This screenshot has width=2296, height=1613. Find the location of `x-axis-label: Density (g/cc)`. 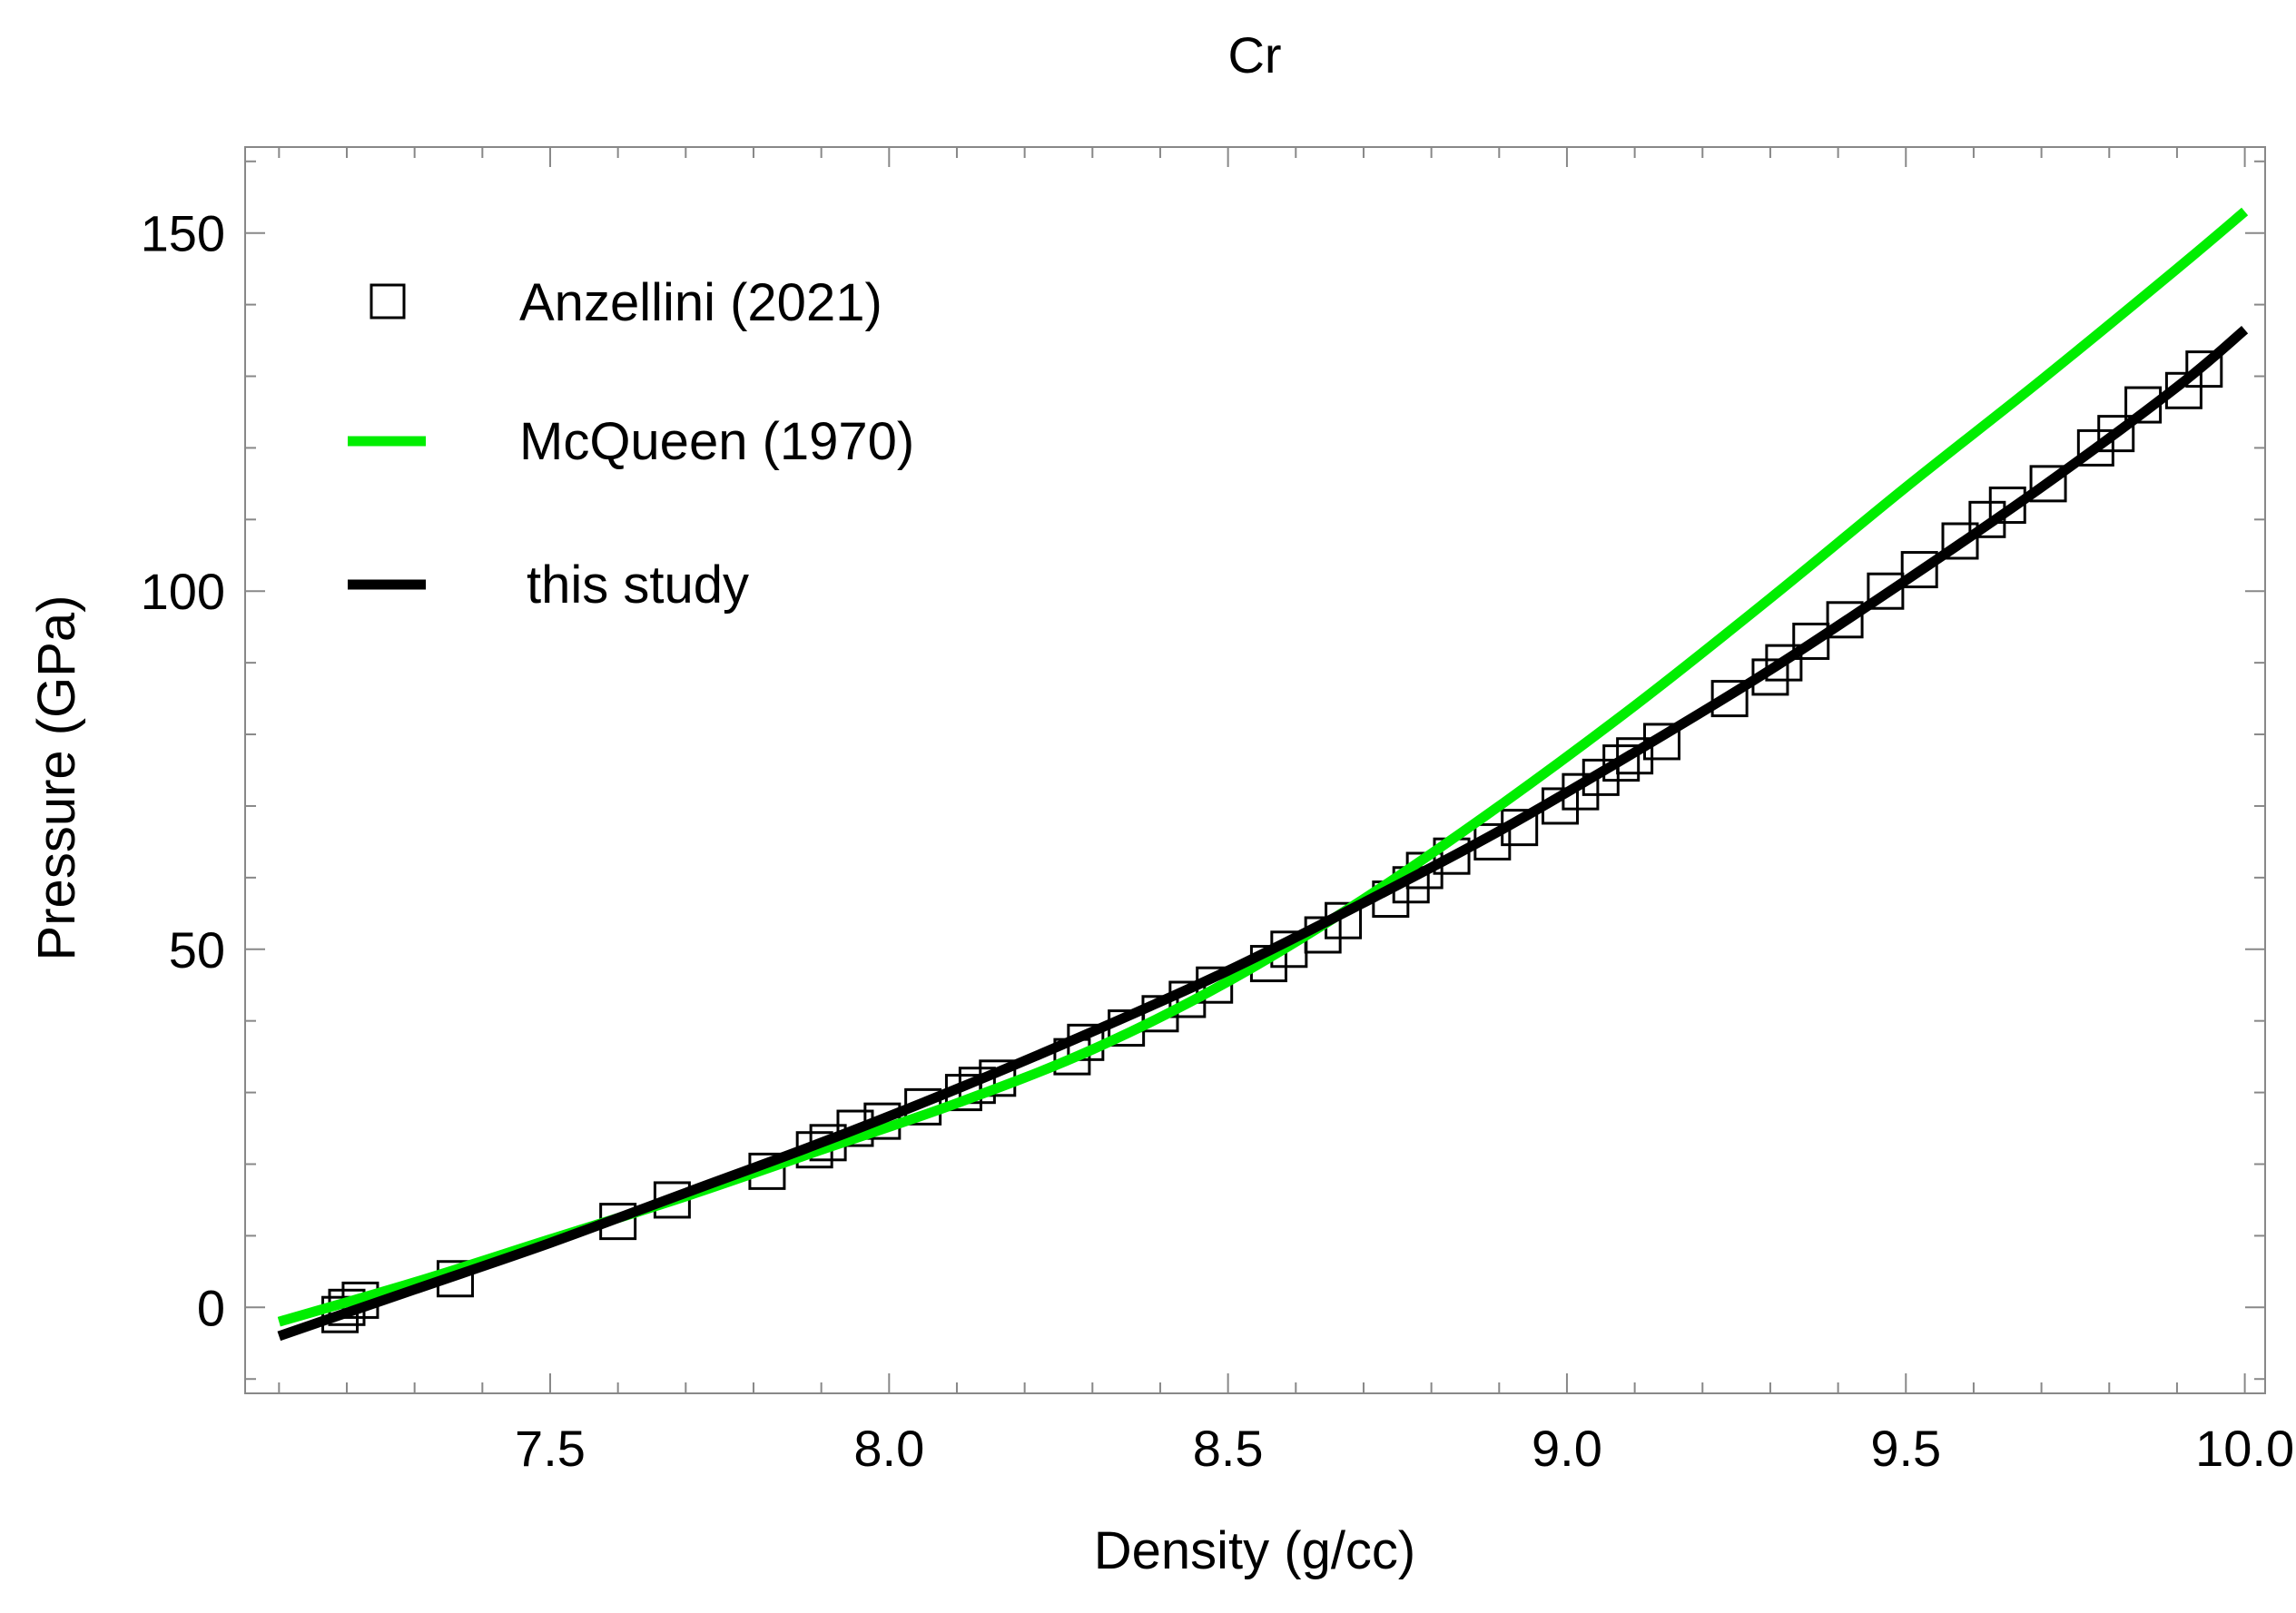

x-axis-label: Density (g/cc) is located at coordinates (1255, 1550).